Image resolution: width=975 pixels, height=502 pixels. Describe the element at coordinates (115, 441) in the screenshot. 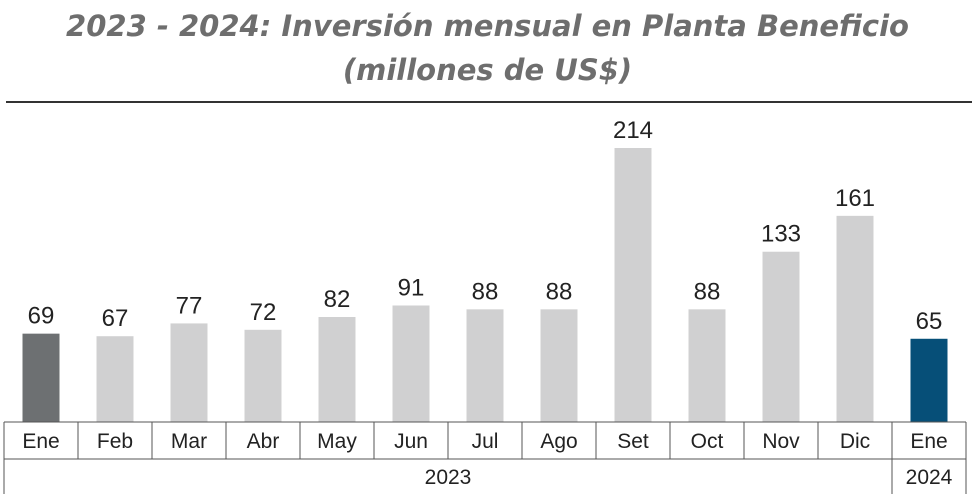

I see `tick-label-2: Feb` at that location.